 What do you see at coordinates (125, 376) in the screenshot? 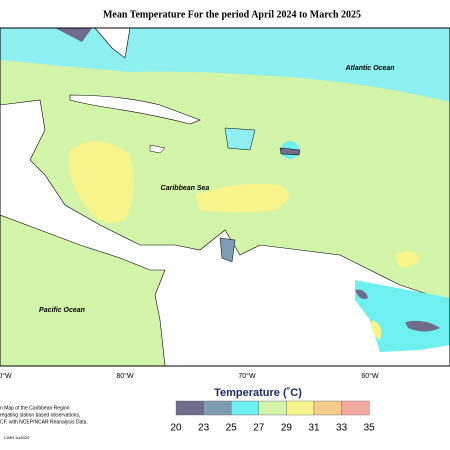
I see `longitude-label: 80°W` at bounding box center [125, 376].